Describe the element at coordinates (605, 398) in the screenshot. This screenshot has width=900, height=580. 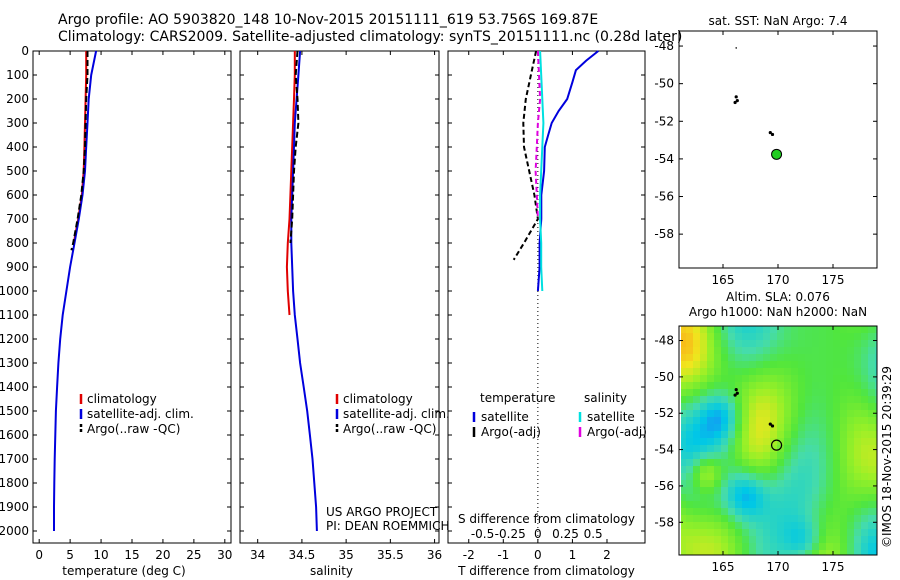
I see `legend-header: salinity` at that location.